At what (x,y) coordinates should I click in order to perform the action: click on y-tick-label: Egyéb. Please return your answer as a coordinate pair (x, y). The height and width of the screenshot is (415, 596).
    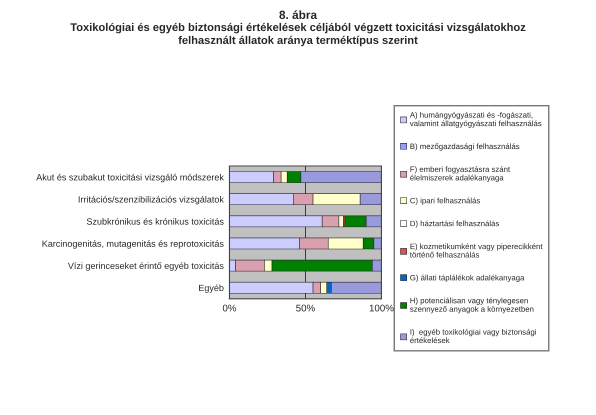
    Looking at the image, I should click on (211, 288).